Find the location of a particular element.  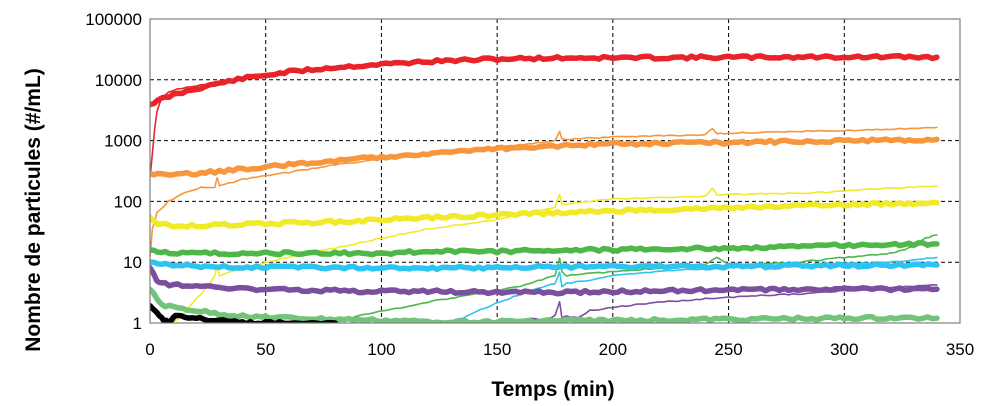

y-tick-label: 1 is located at coordinates (137, 323).